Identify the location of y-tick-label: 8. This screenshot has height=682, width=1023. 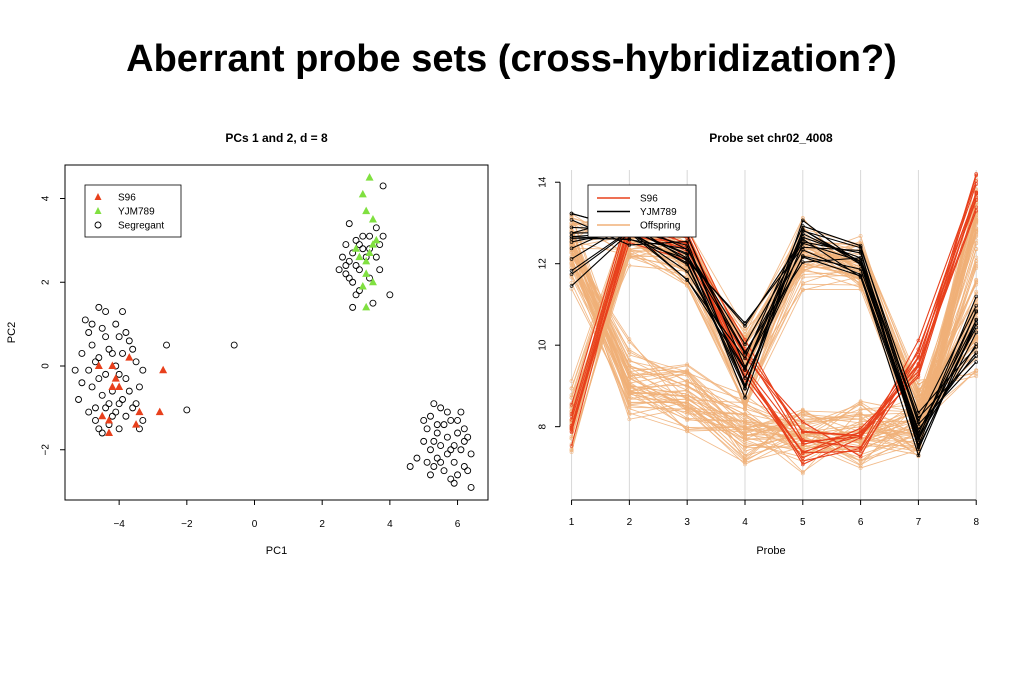
(543, 426).